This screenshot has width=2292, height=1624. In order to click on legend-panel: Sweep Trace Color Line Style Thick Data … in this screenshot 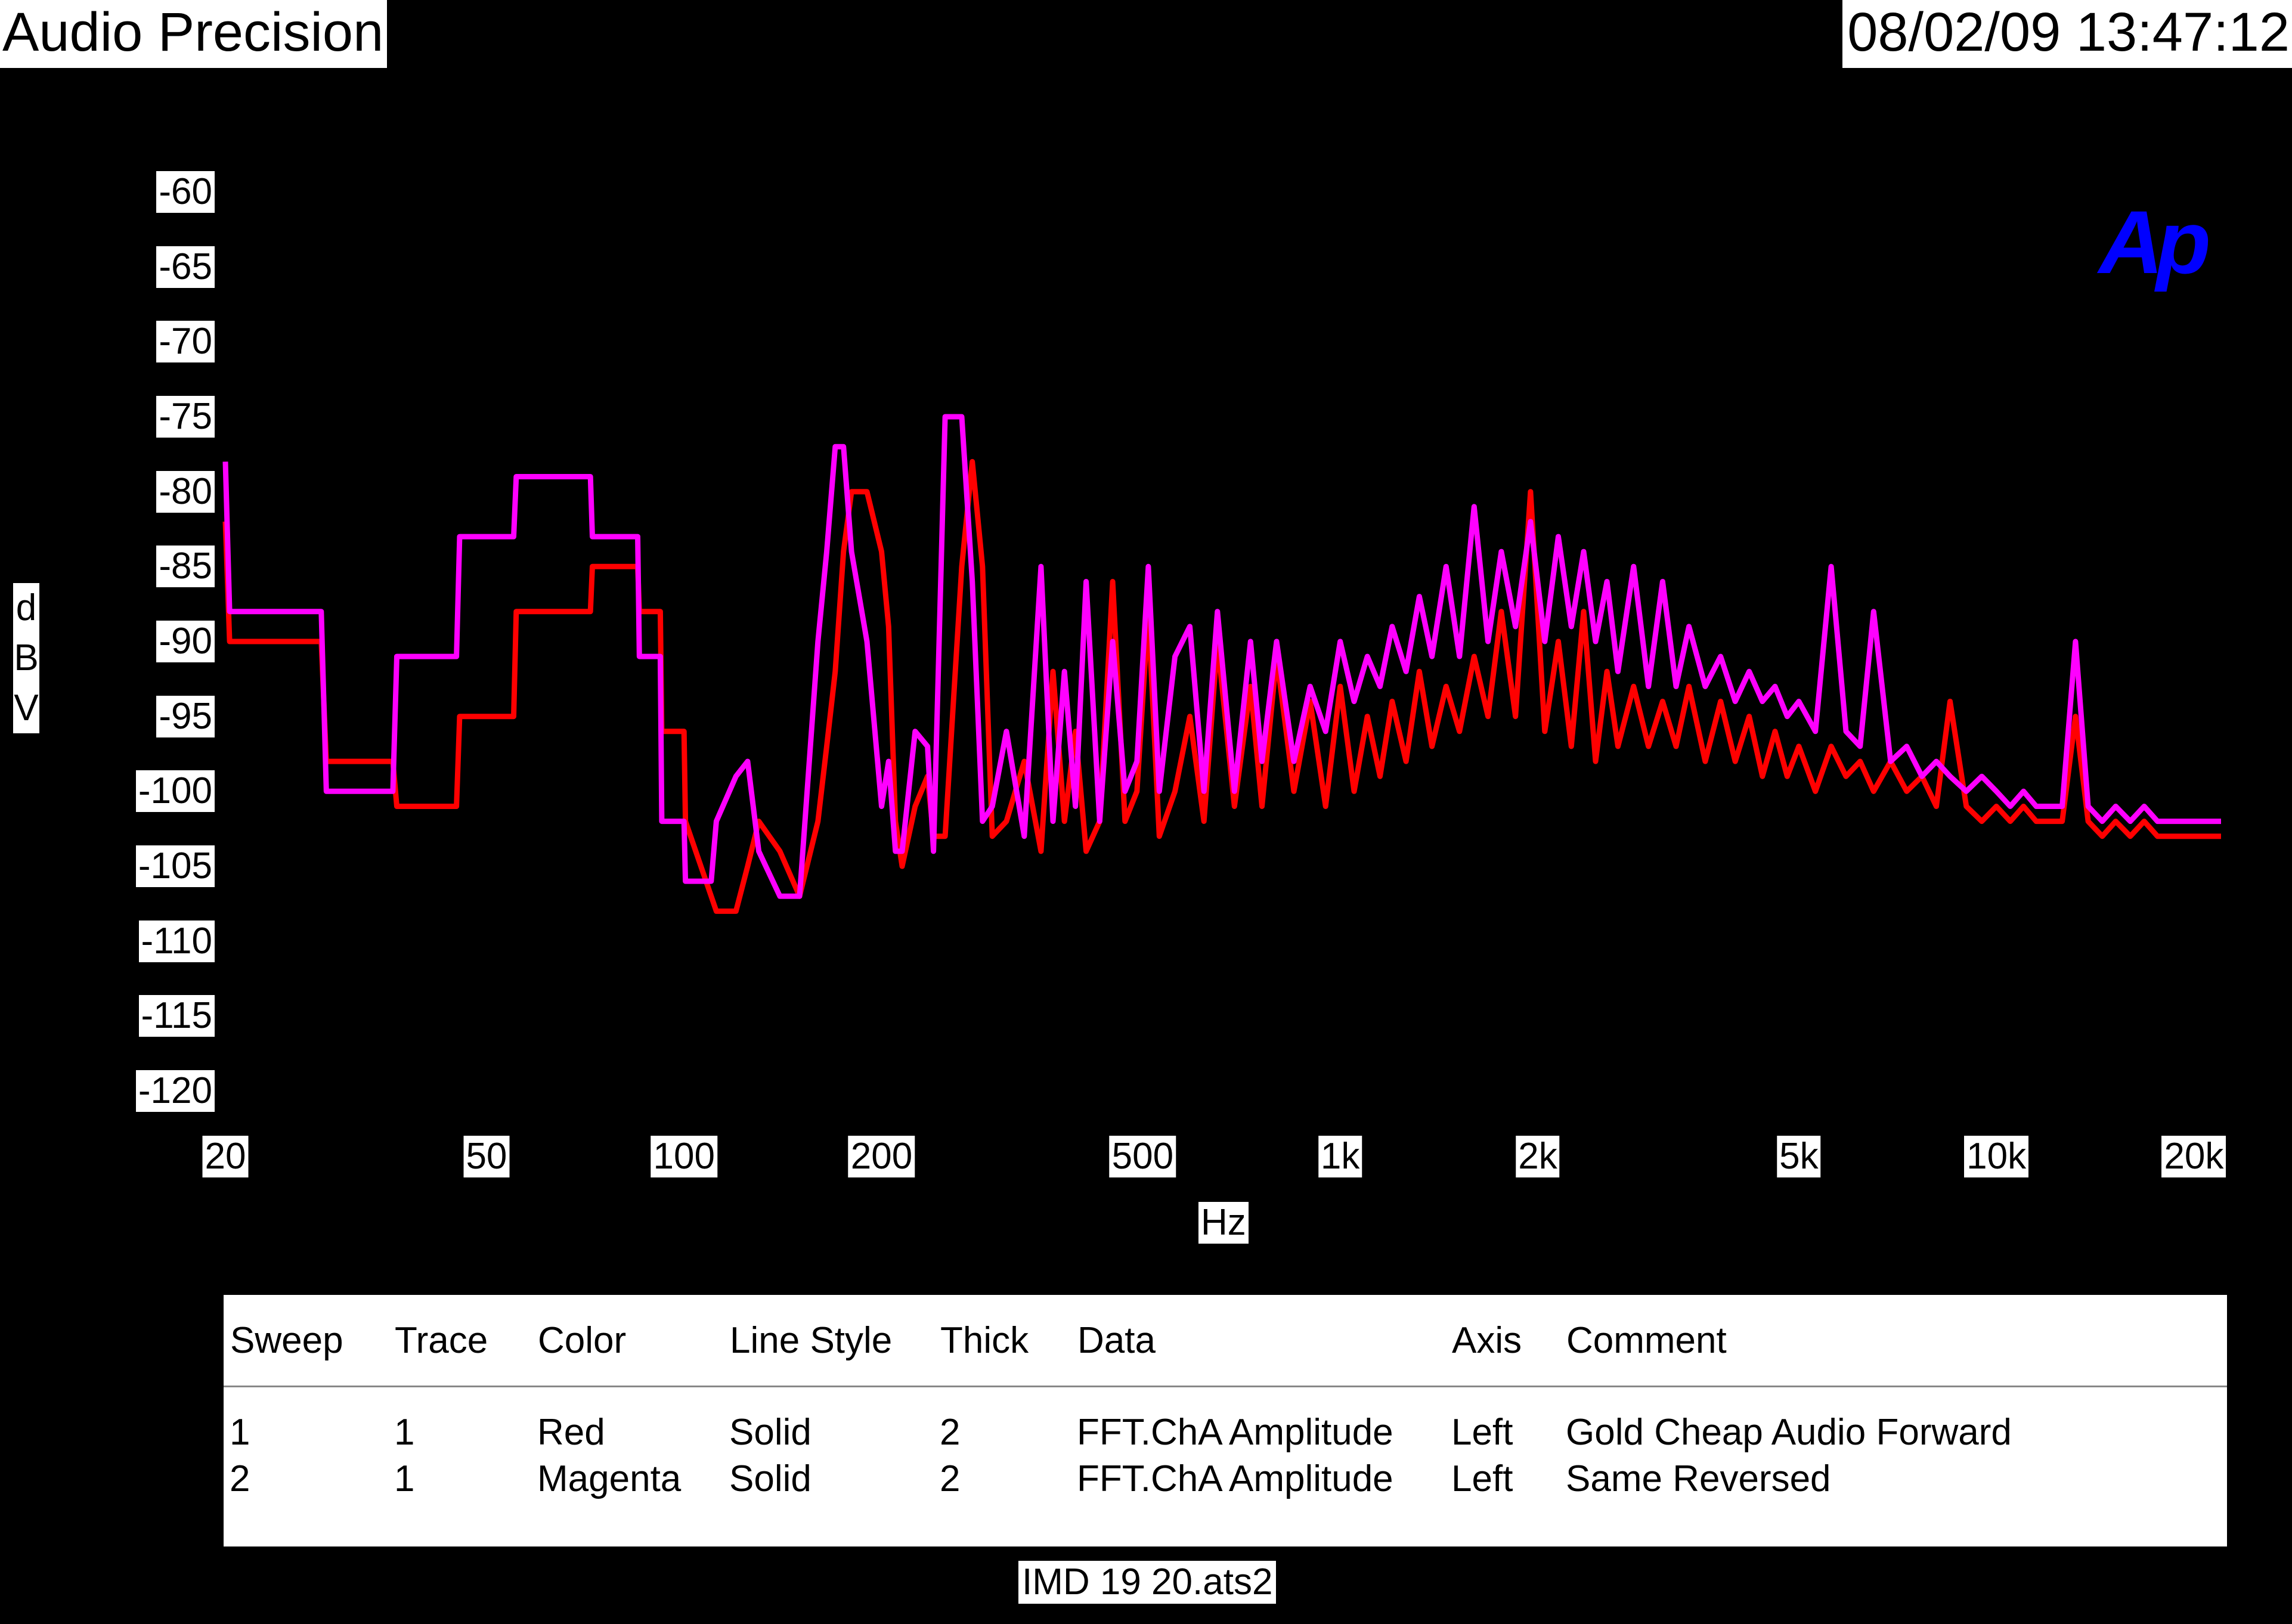, I will do `click(1225, 1420)`.